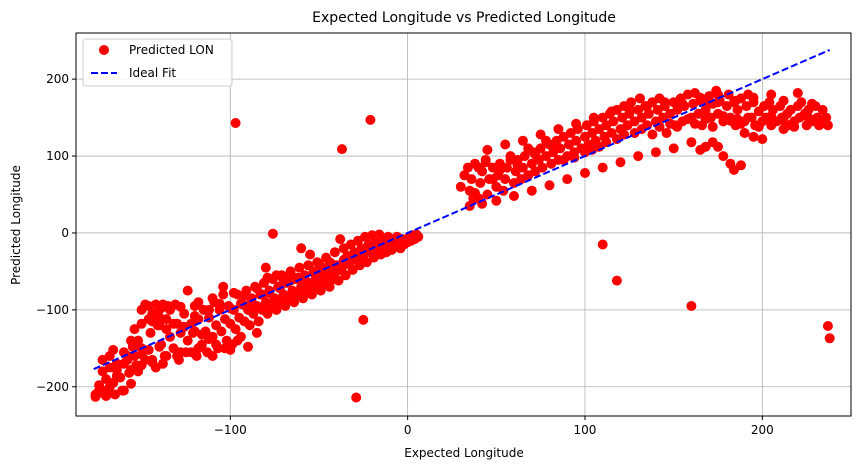 Image resolution: width=862 pixels, height=470 pixels. I want to click on y-tick-label: 0, so click(65, 233).